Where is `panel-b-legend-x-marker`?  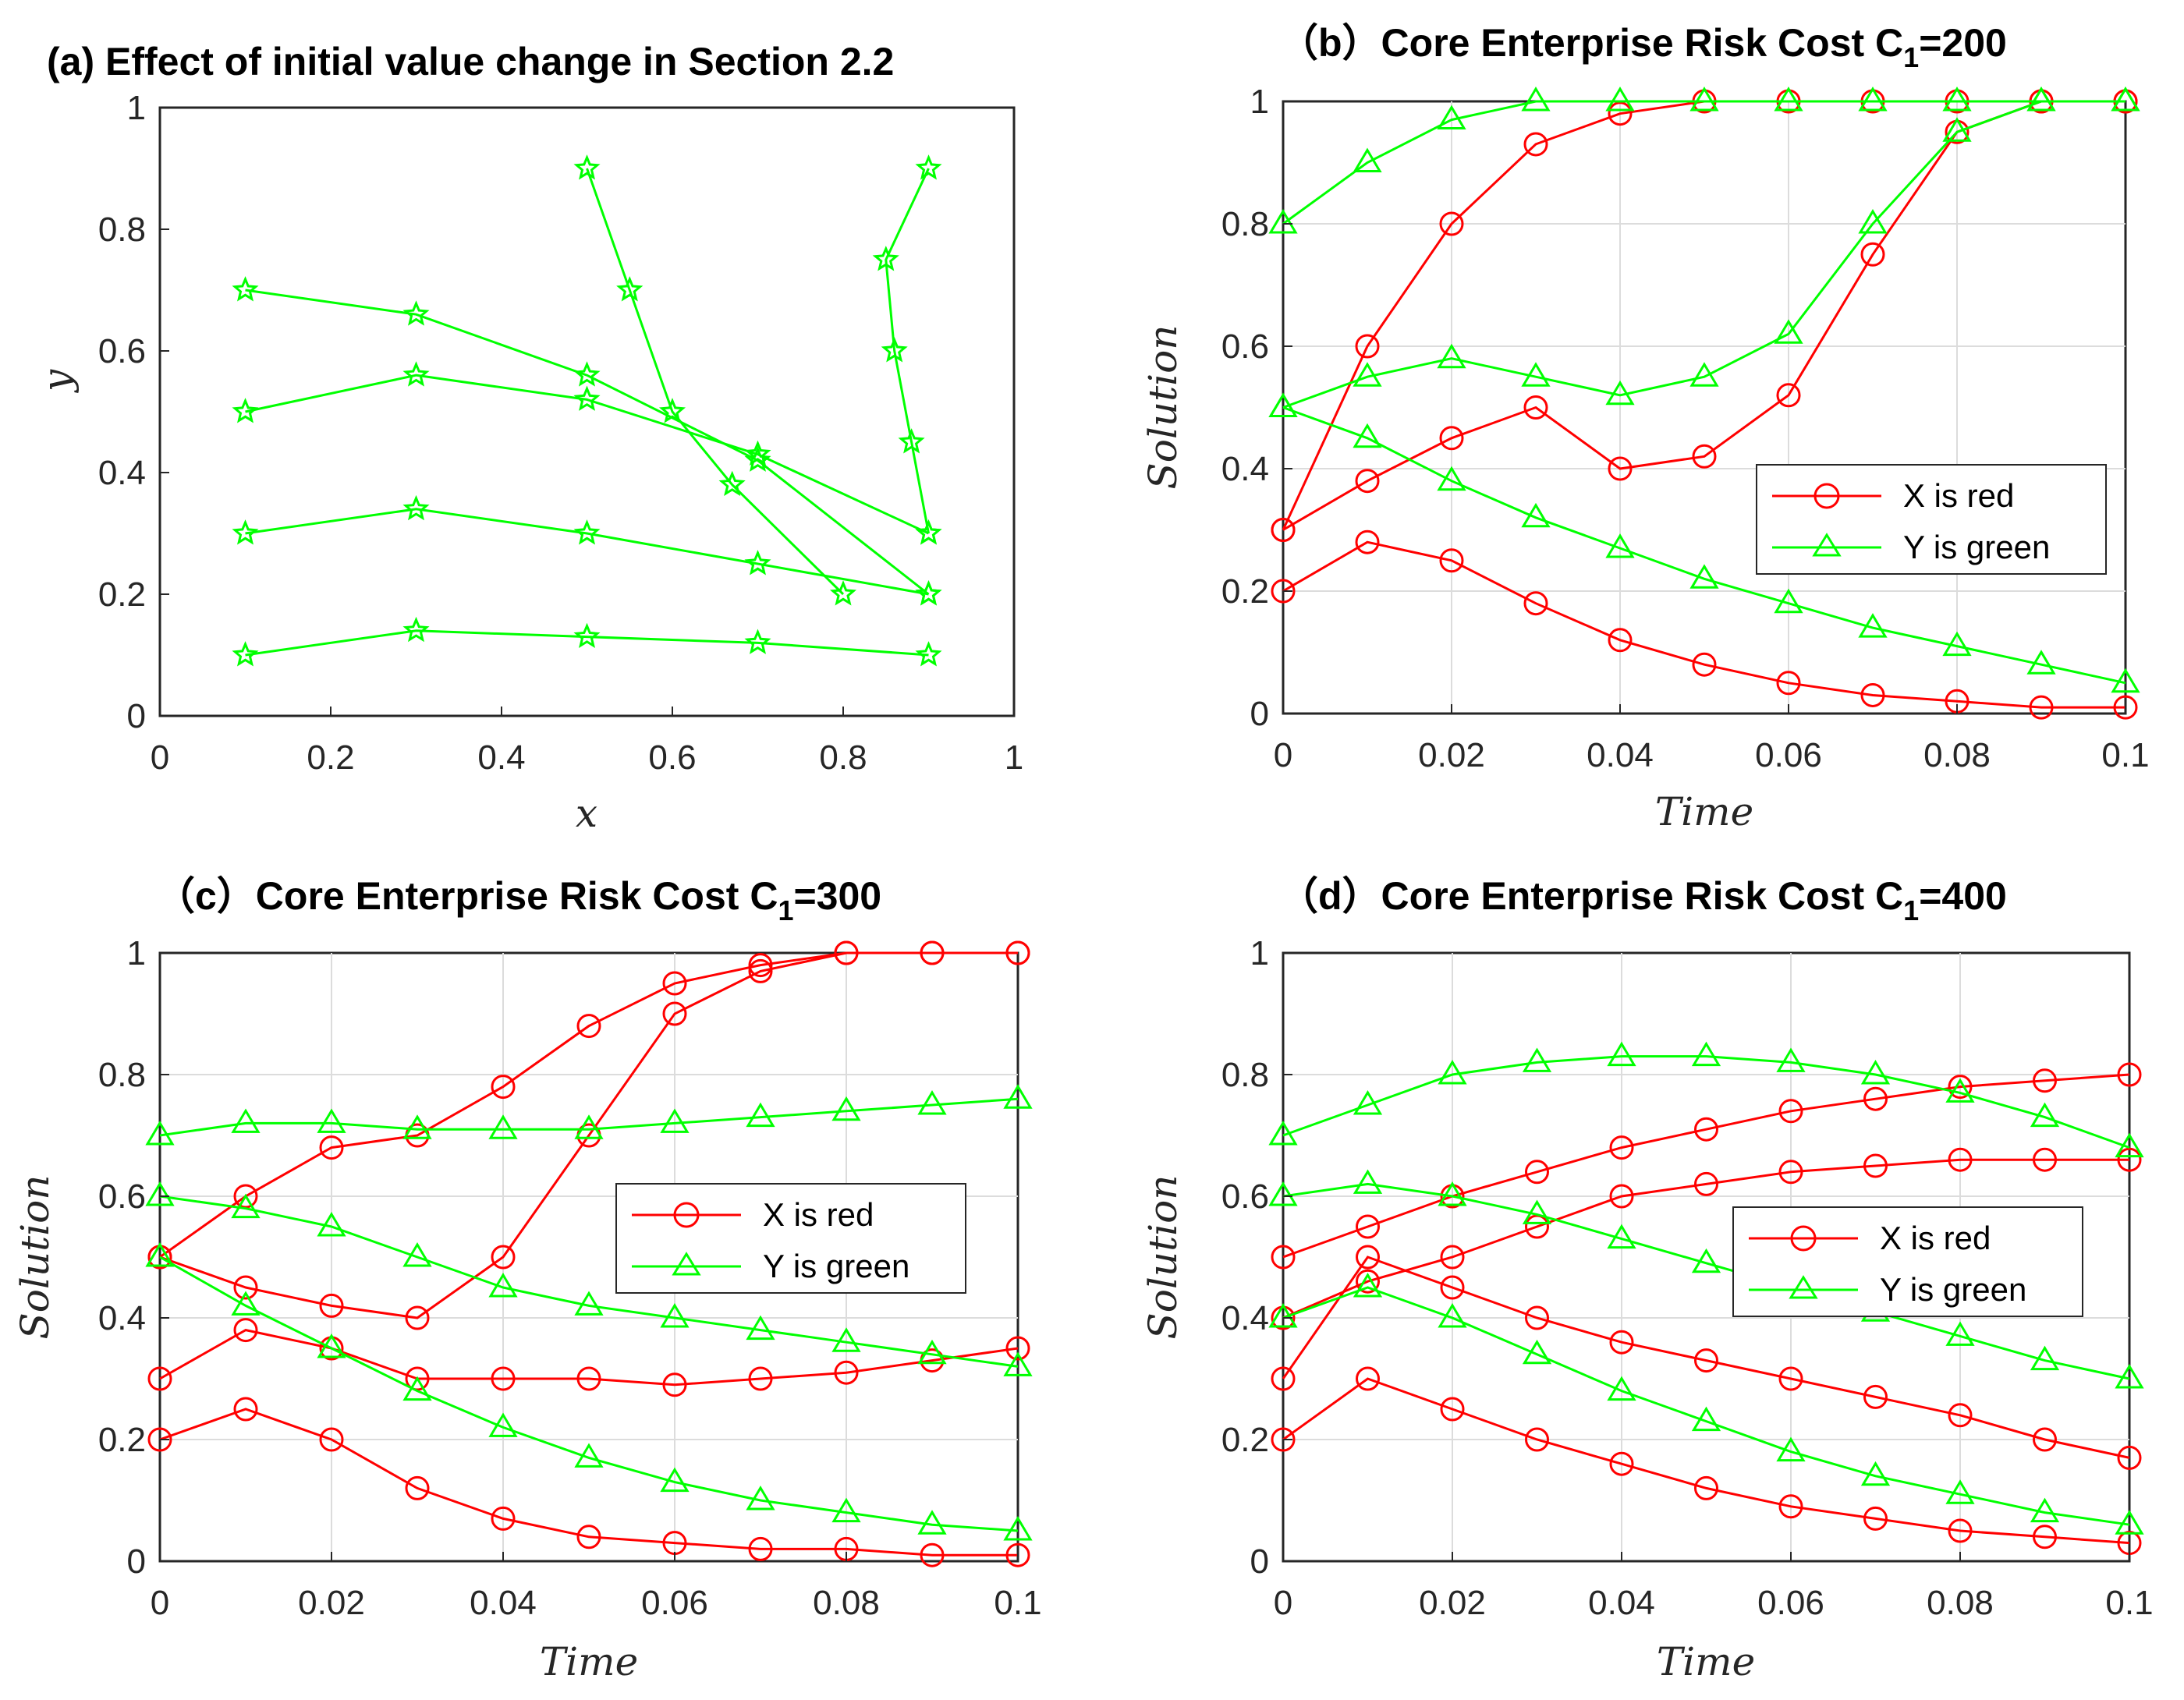 panel-b-legend-x-marker is located at coordinates (1827, 496).